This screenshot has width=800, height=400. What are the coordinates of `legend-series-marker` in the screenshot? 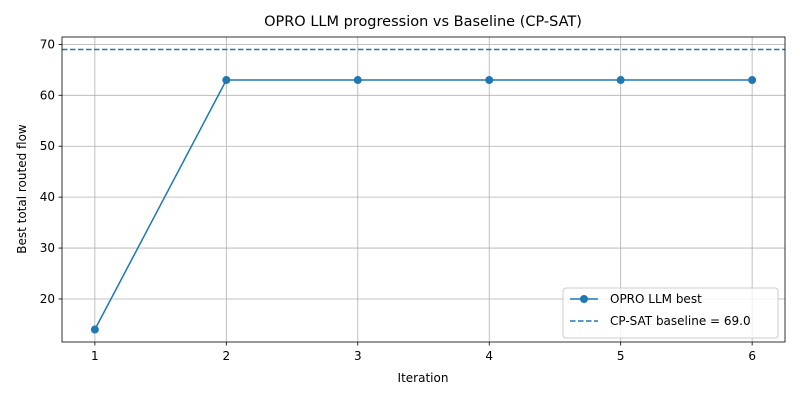 It's located at (584, 299).